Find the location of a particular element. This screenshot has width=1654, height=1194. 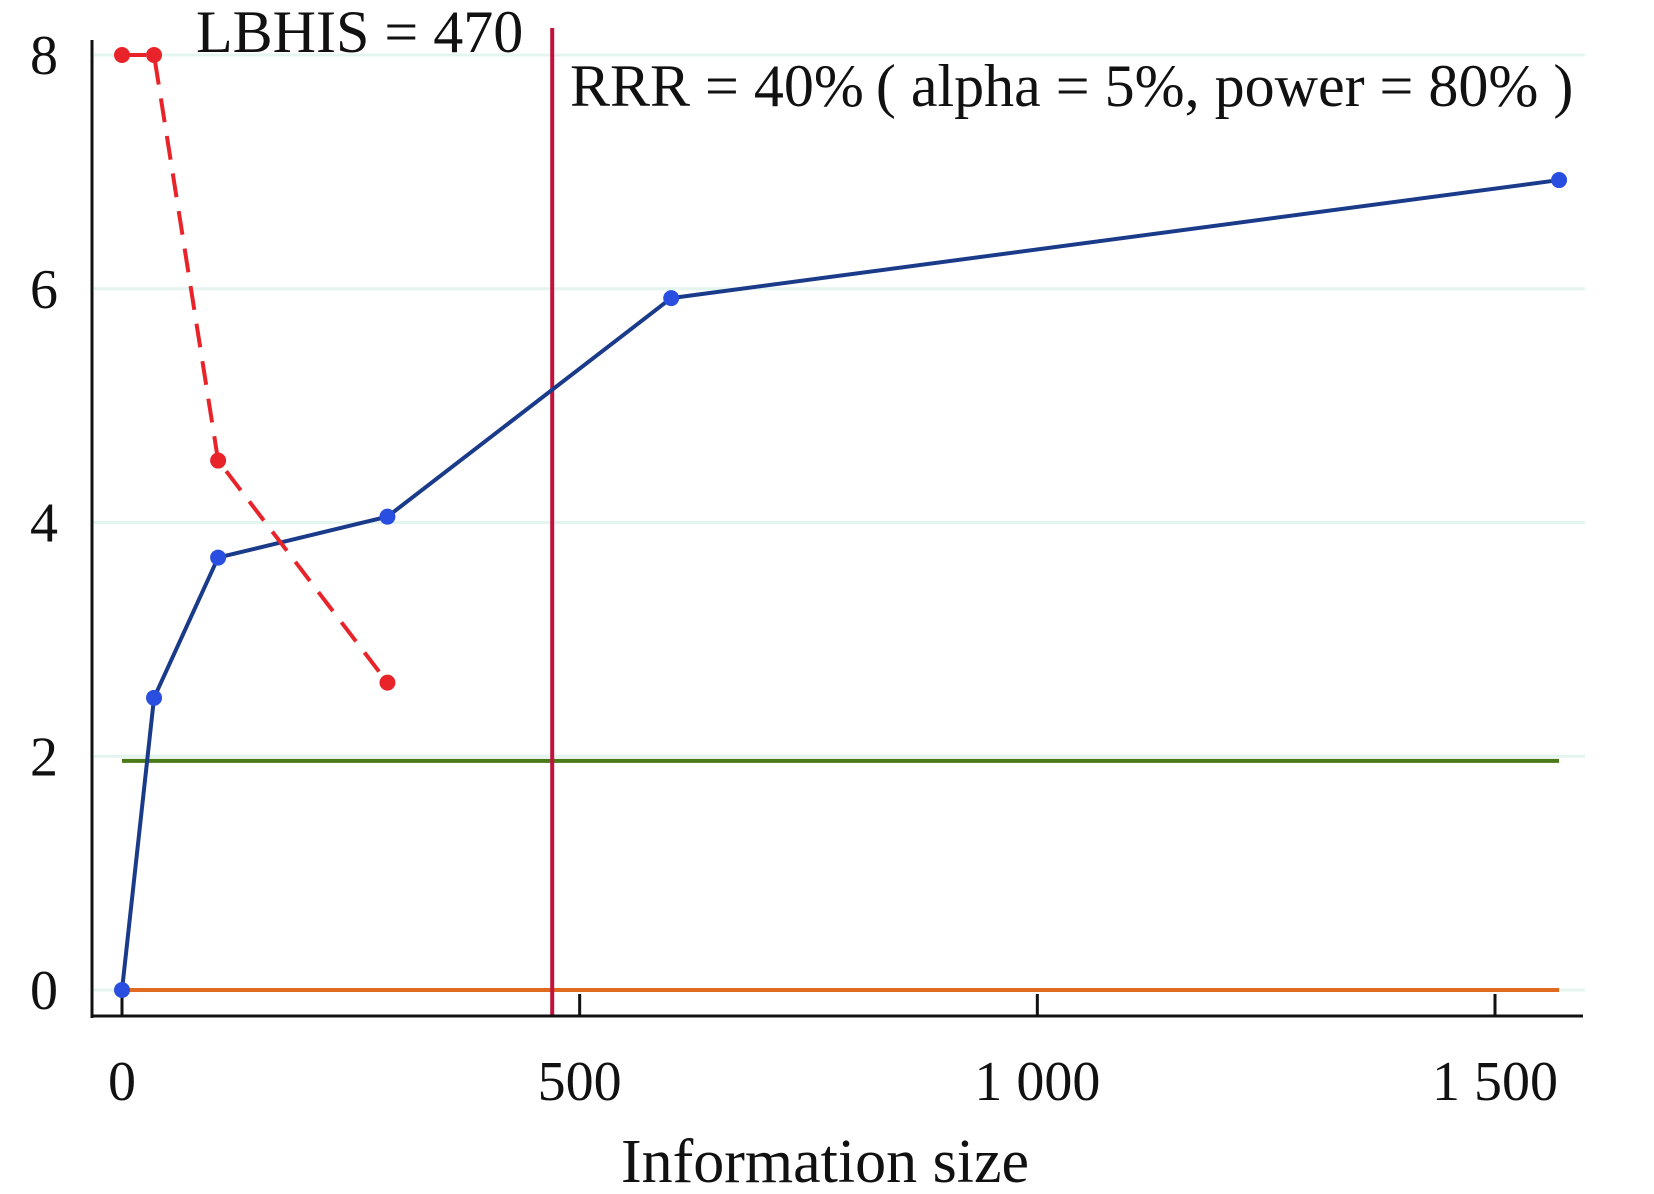

x-tick-label: 1 500 is located at coordinates (1495, 1082).